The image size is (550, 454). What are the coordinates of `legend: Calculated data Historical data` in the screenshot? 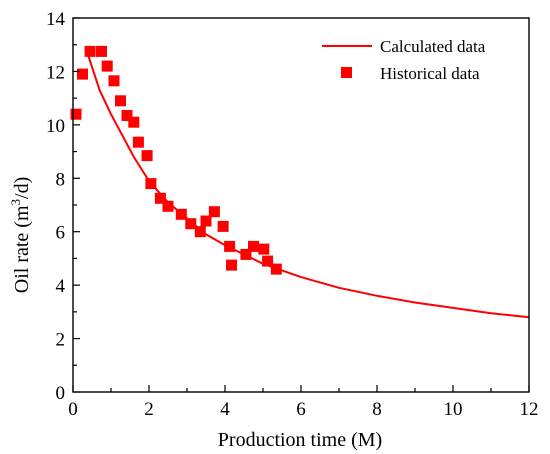 It's located at (404, 60).